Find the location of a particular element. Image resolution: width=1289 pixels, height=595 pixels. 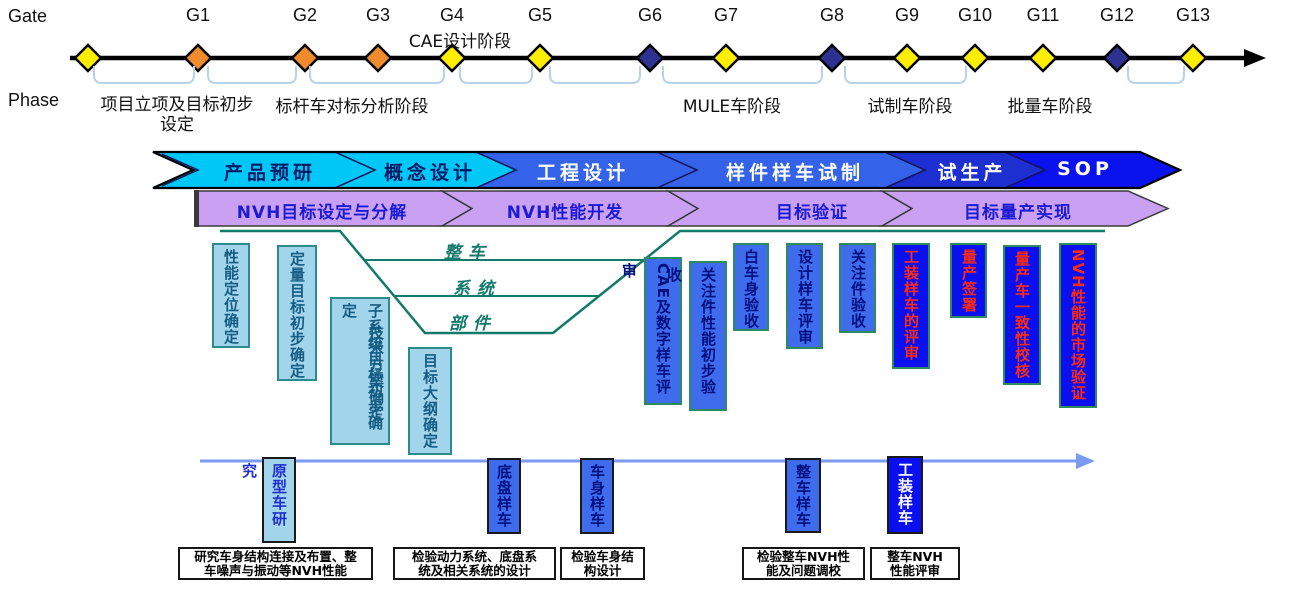

description-box-prototype: 研究车身结构连接及布置、整 车噪声与振动等NVH性能 is located at coordinates (275, 563).